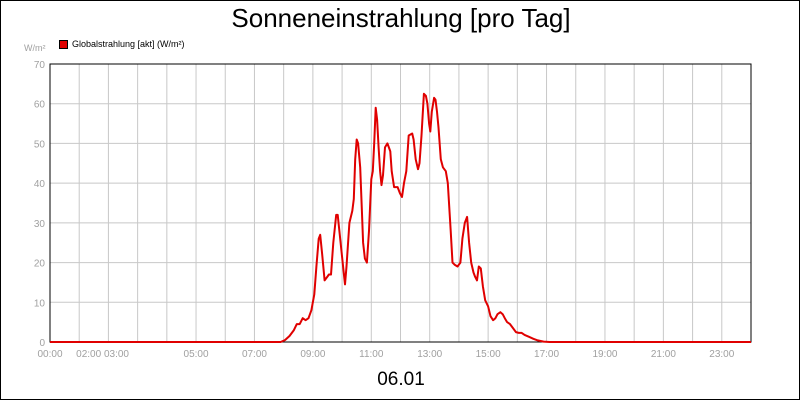  What do you see at coordinates (40, 184) in the screenshot?
I see `y-tick-label: 40` at bounding box center [40, 184].